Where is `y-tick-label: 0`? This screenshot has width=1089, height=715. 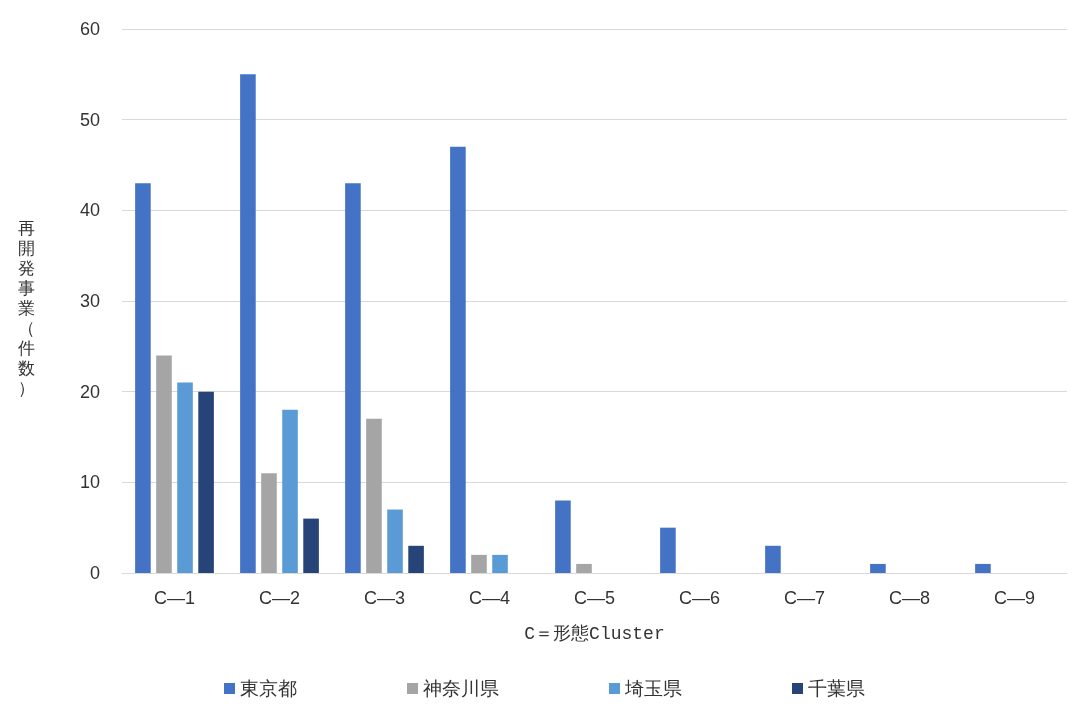 y-tick-label: 0 is located at coordinates (94, 573).